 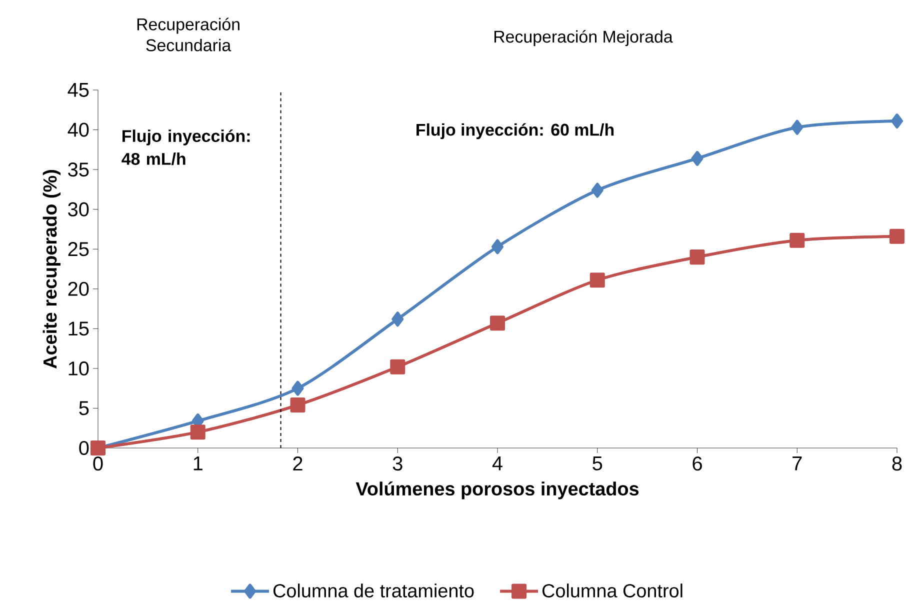 What do you see at coordinates (897, 463) in the screenshot?
I see `x-tick-label: 8` at bounding box center [897, 463].